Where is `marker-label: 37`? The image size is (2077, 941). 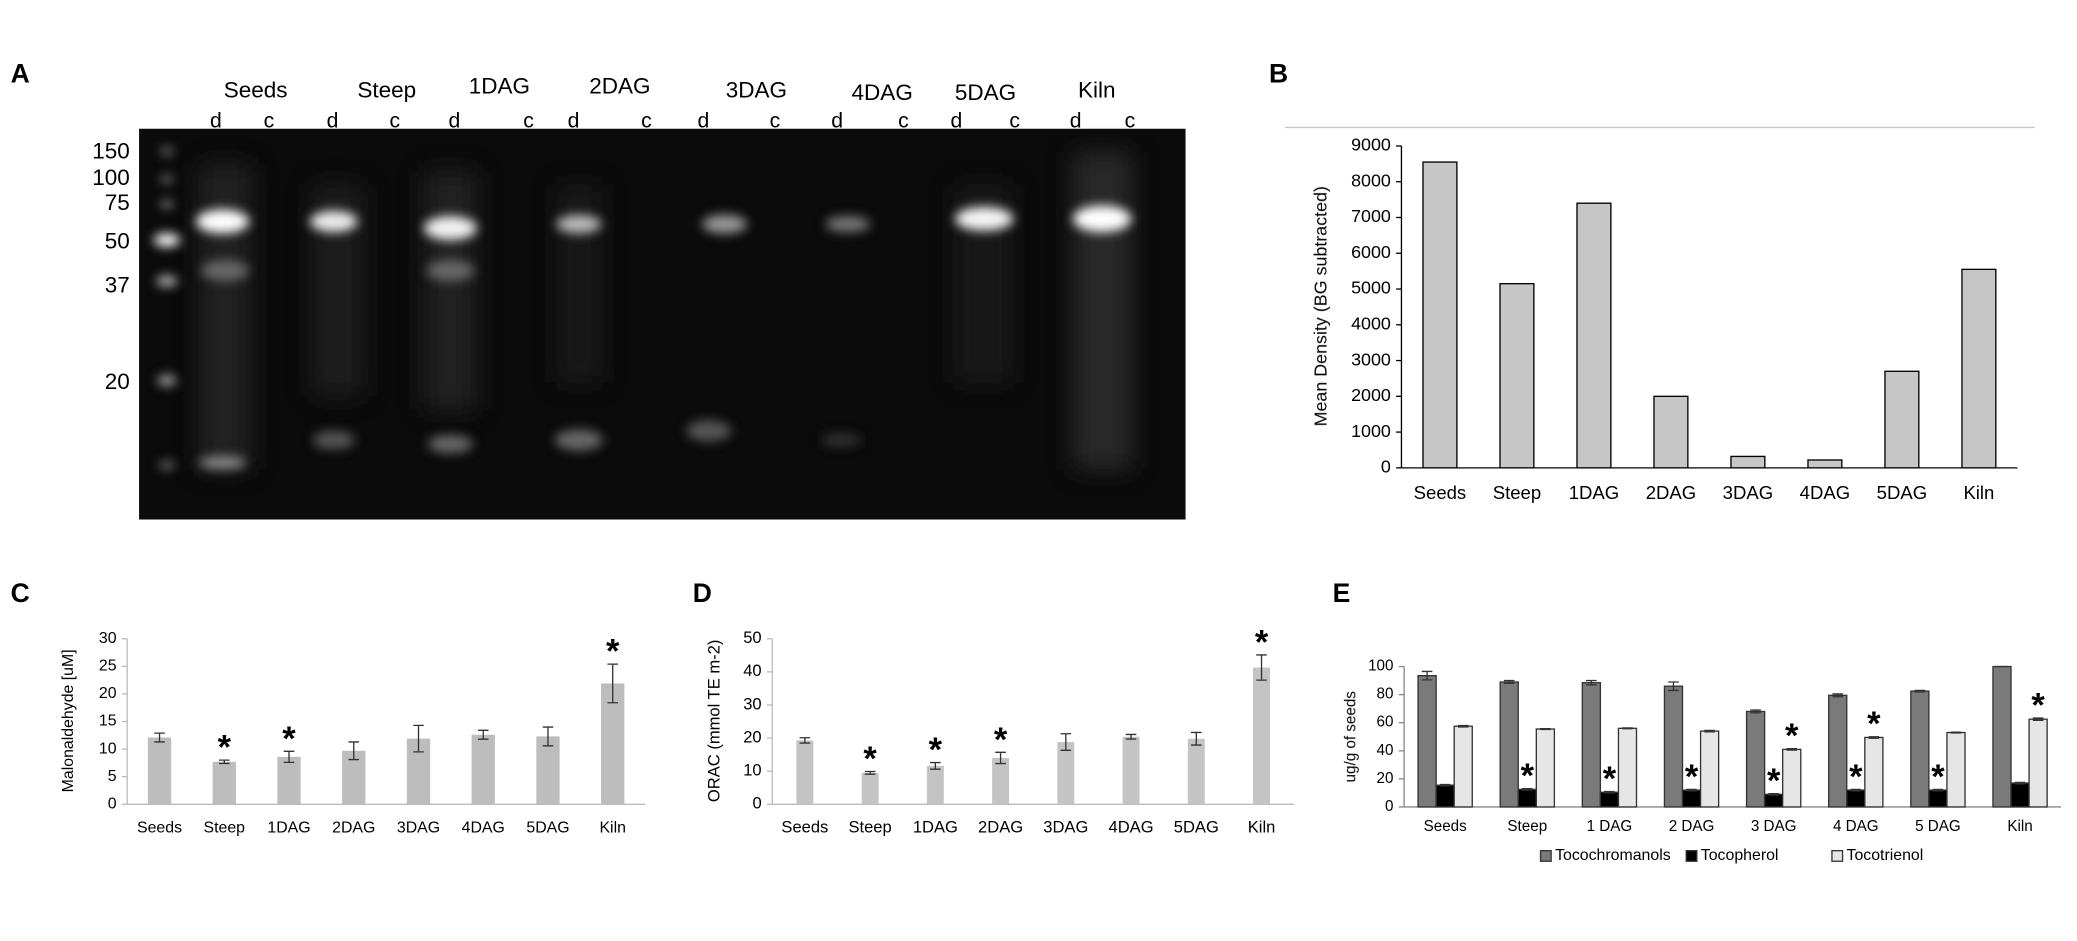
marker-label: 37 is located at coordinates (117, 284).